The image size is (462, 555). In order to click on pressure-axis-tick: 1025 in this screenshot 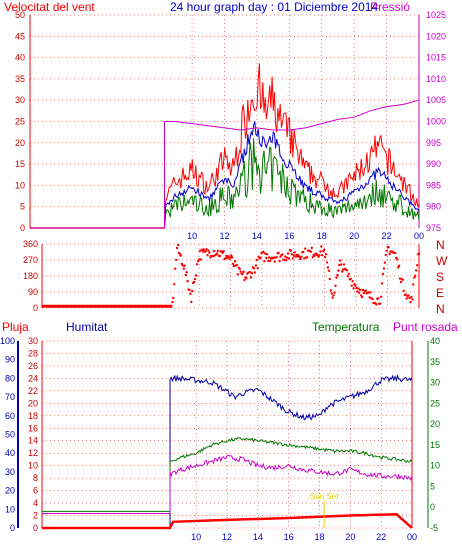, I will do `click(436, 15)`.